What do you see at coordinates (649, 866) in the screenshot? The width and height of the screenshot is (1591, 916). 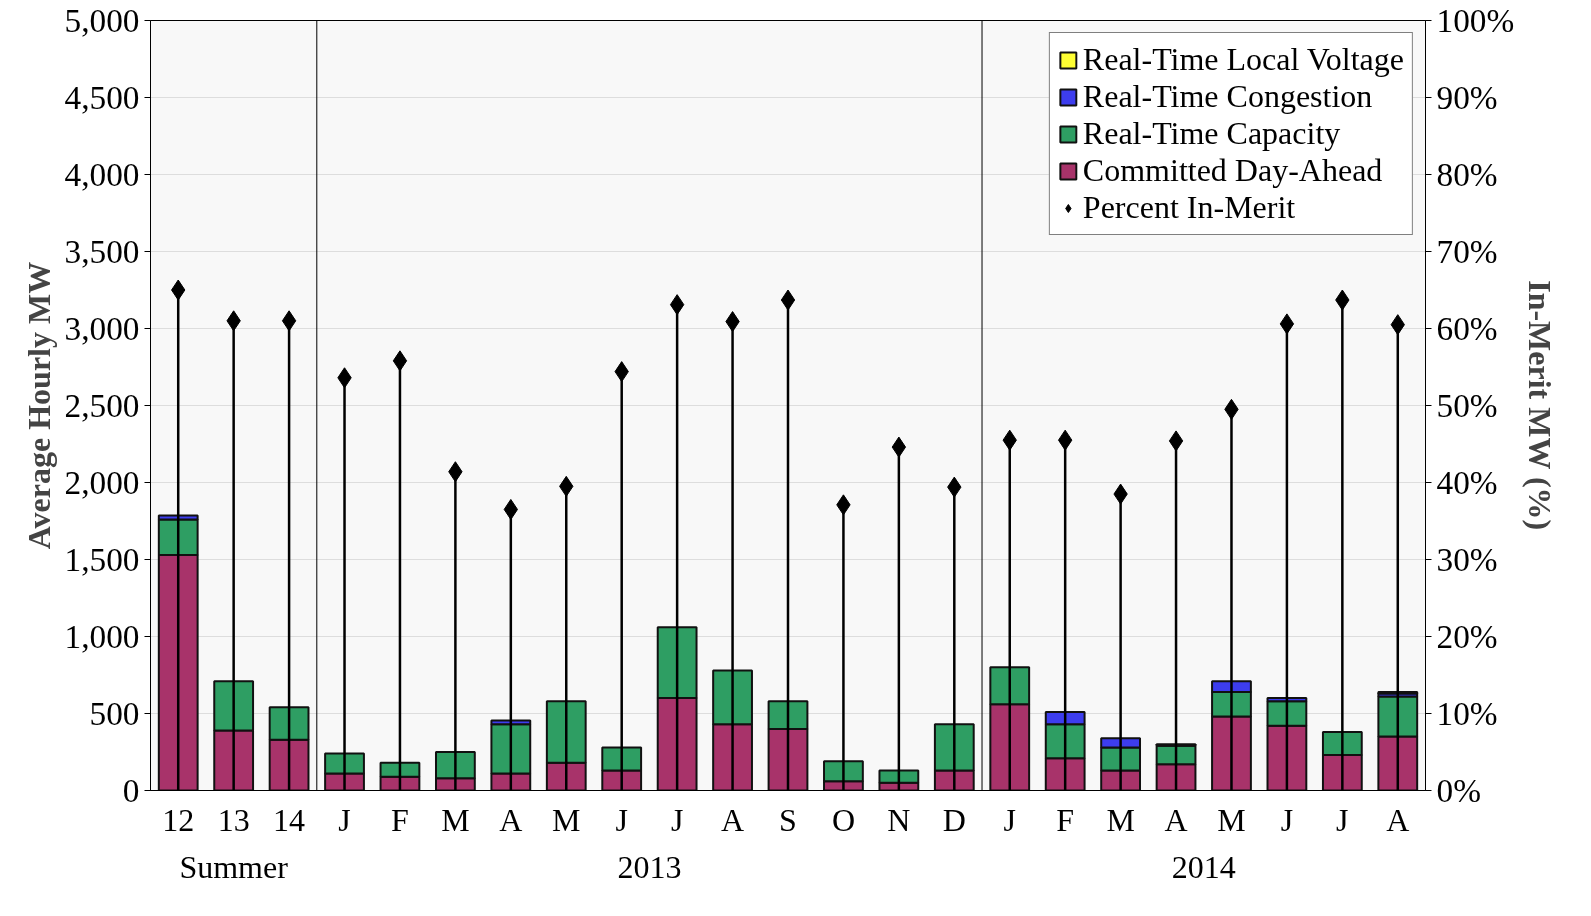 I see `text: 2013` at bounding box center [649, 866].